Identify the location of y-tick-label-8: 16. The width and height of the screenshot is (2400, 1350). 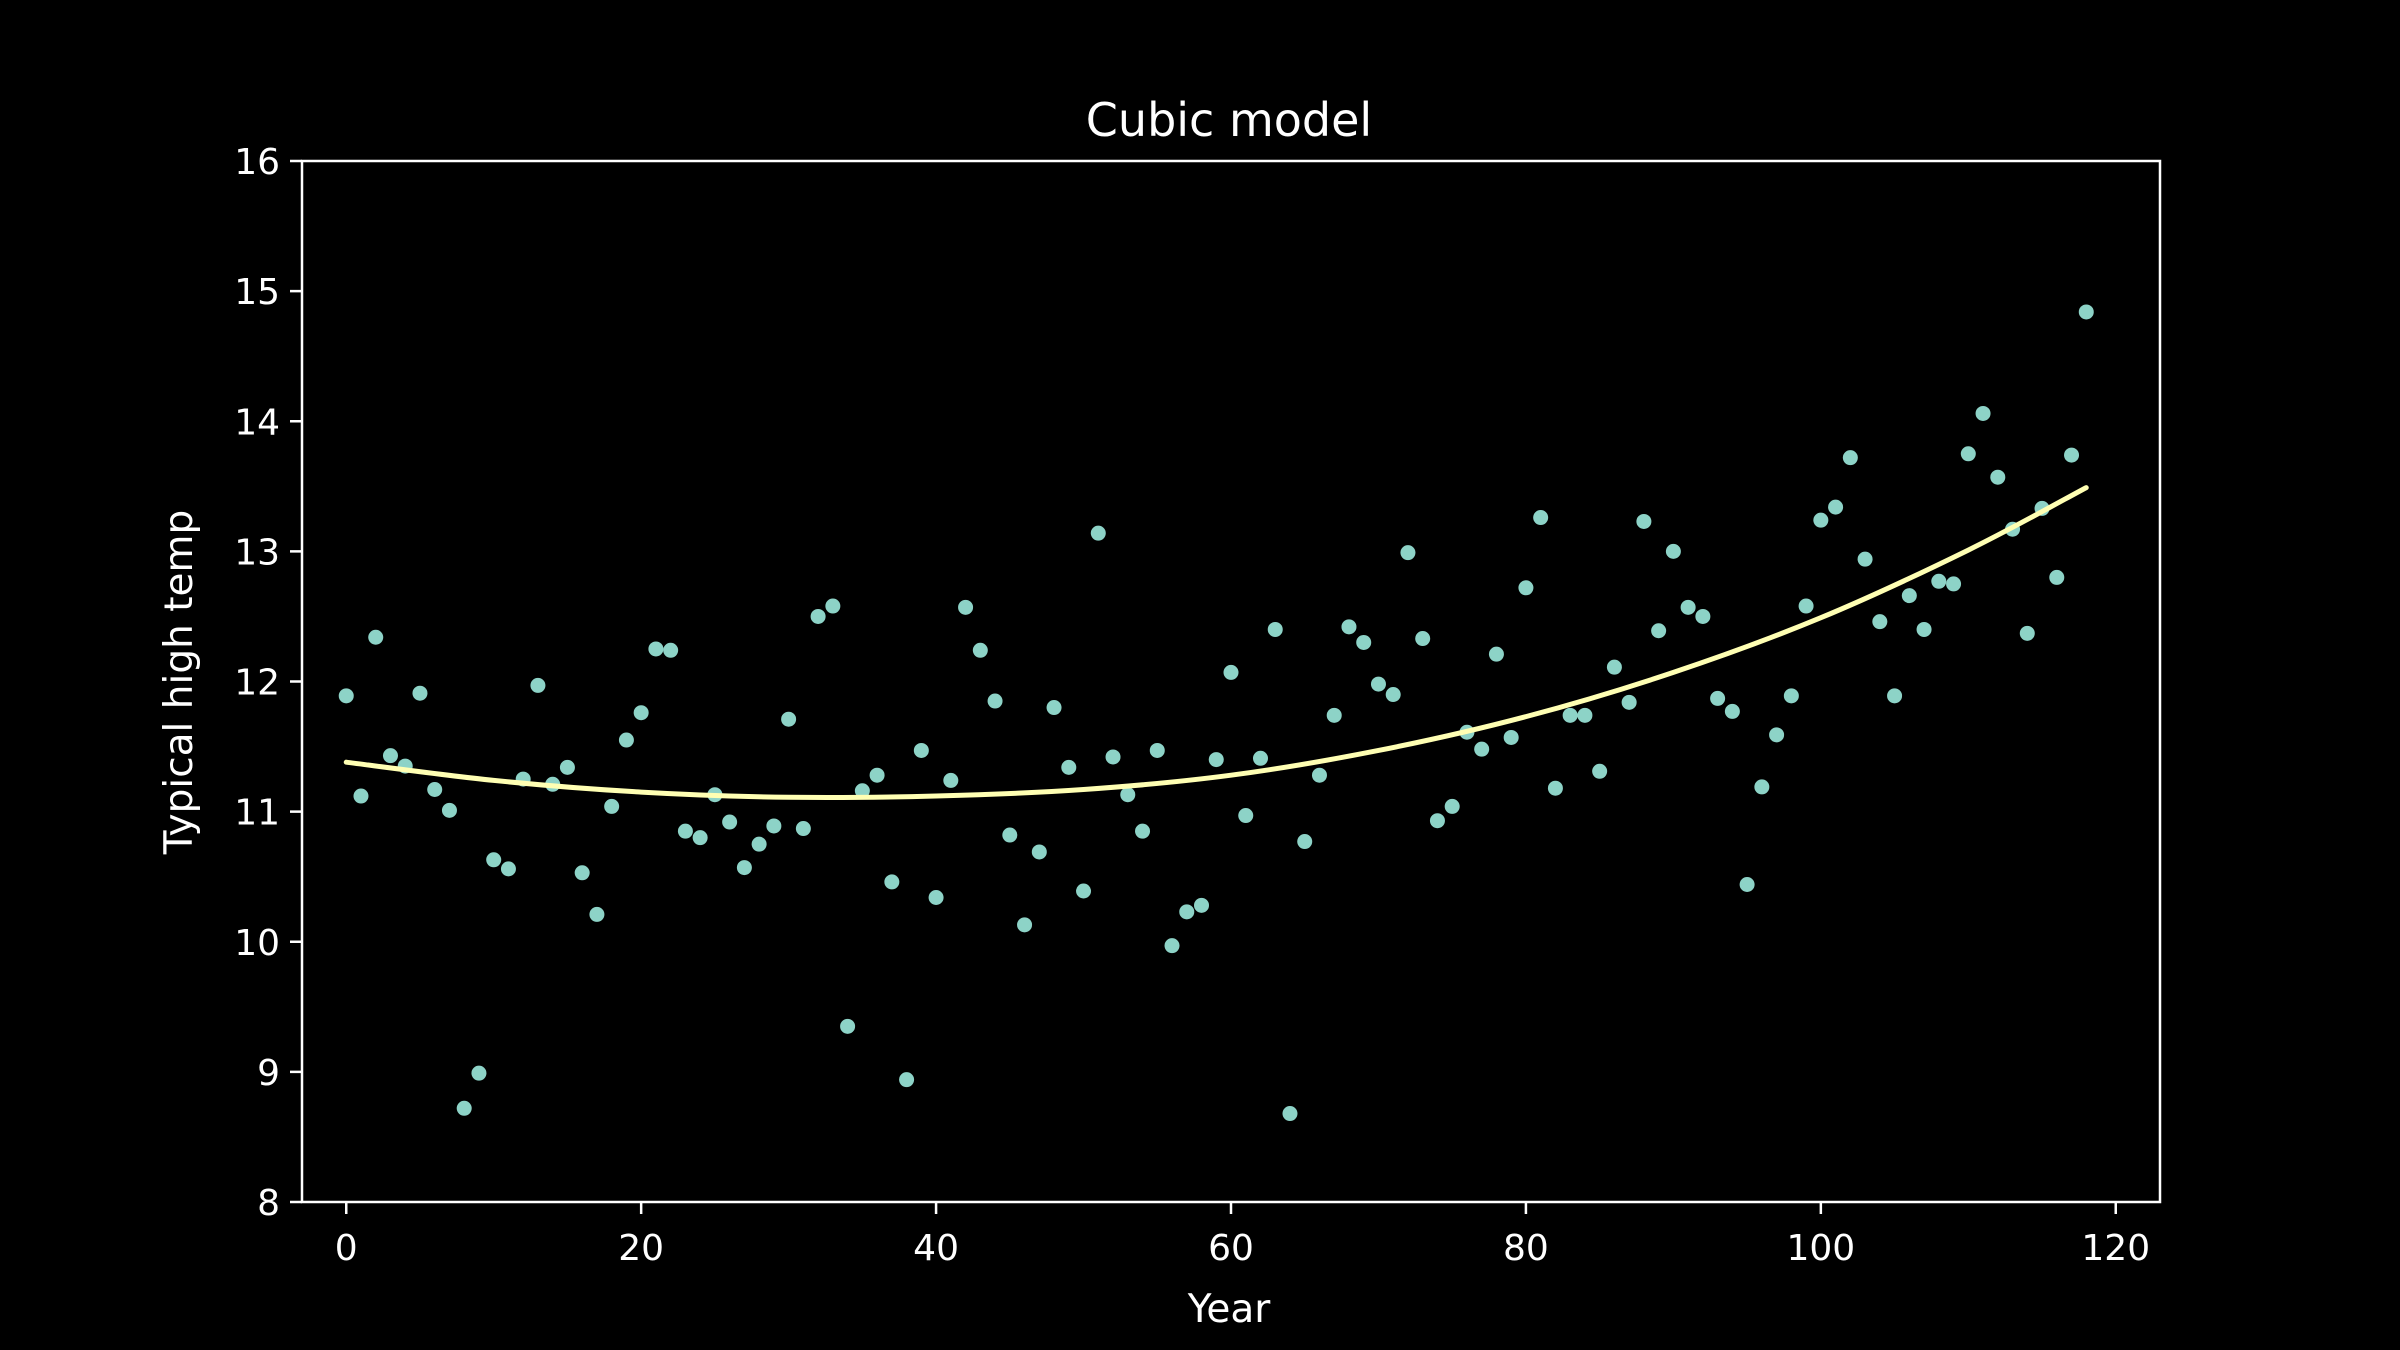
(257, 162).